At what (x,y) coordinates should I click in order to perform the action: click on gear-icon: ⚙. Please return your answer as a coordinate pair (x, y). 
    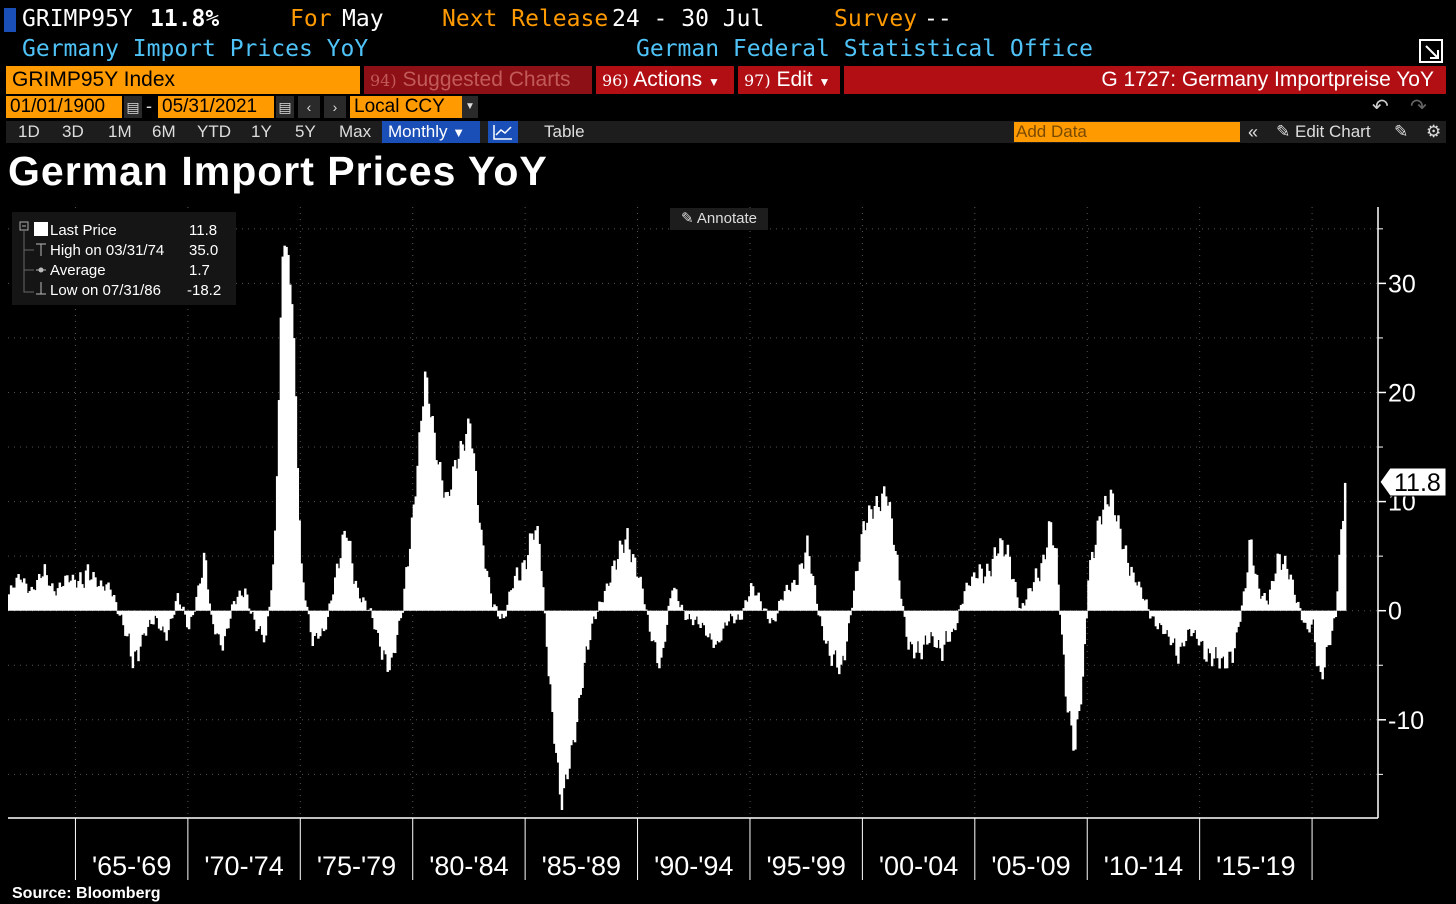
    Looking at the image, I should click on (1434, 131).